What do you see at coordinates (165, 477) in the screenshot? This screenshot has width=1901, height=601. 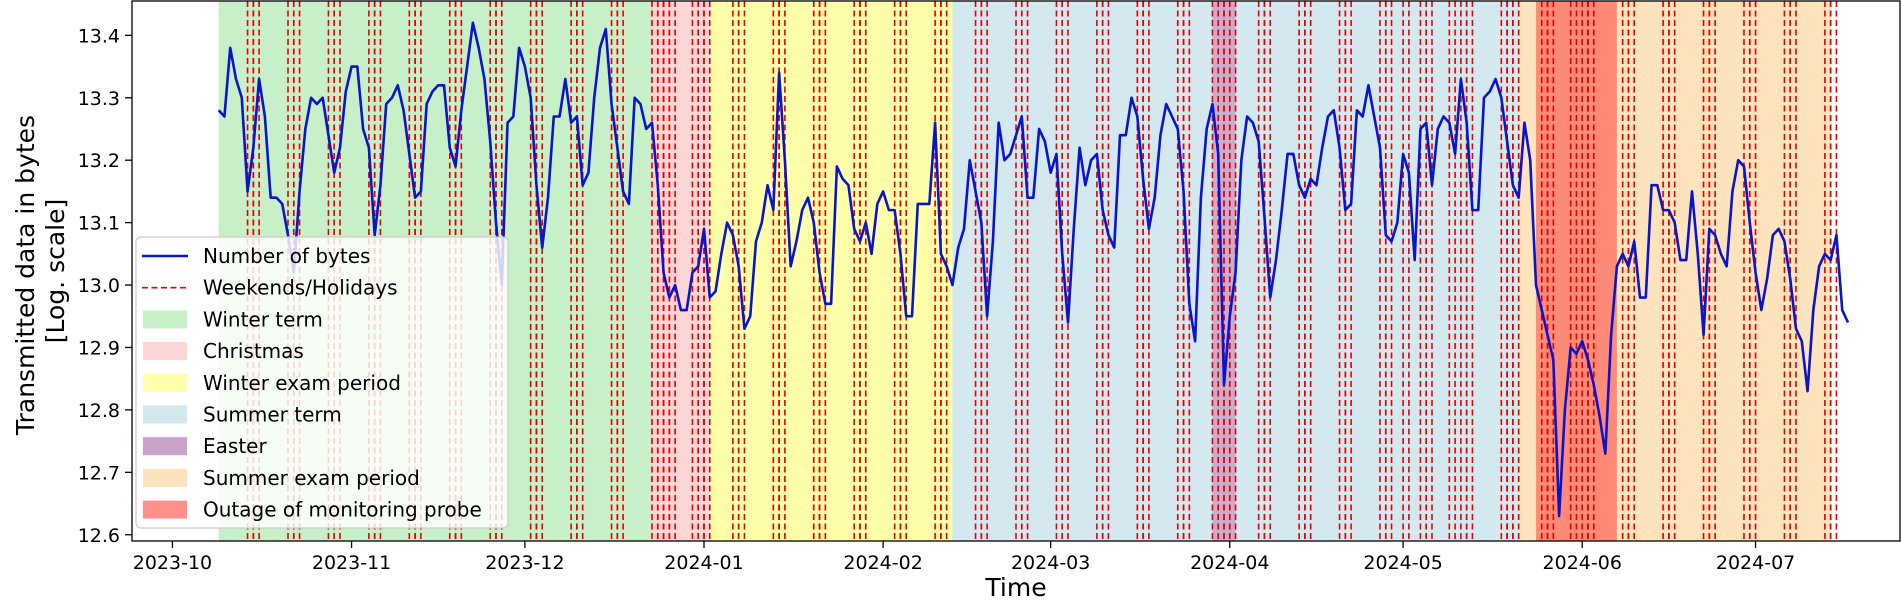 I see `legend-swatch-summer-exam-period` at bounding box center [165, 477].